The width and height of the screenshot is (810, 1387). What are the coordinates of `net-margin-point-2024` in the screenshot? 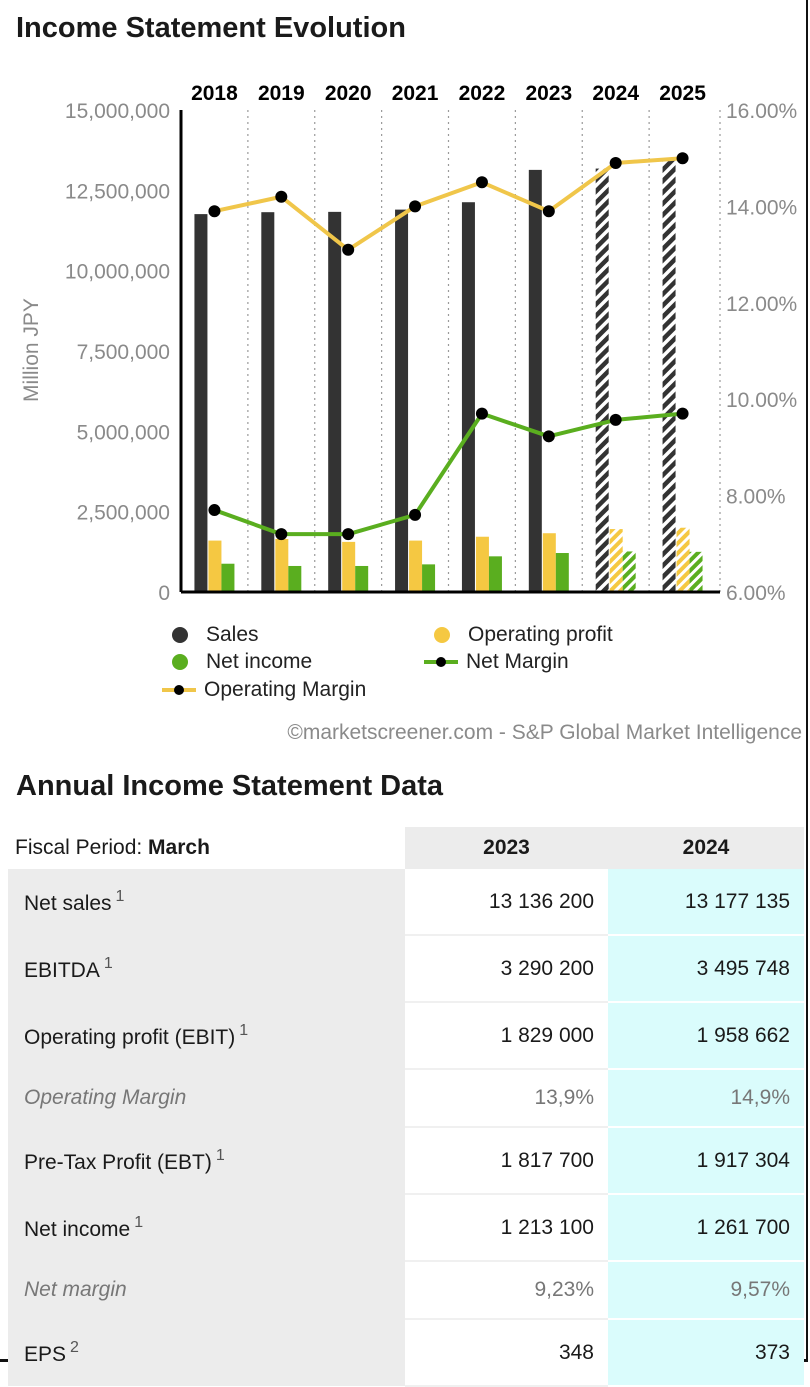 It's located at (615, 419).